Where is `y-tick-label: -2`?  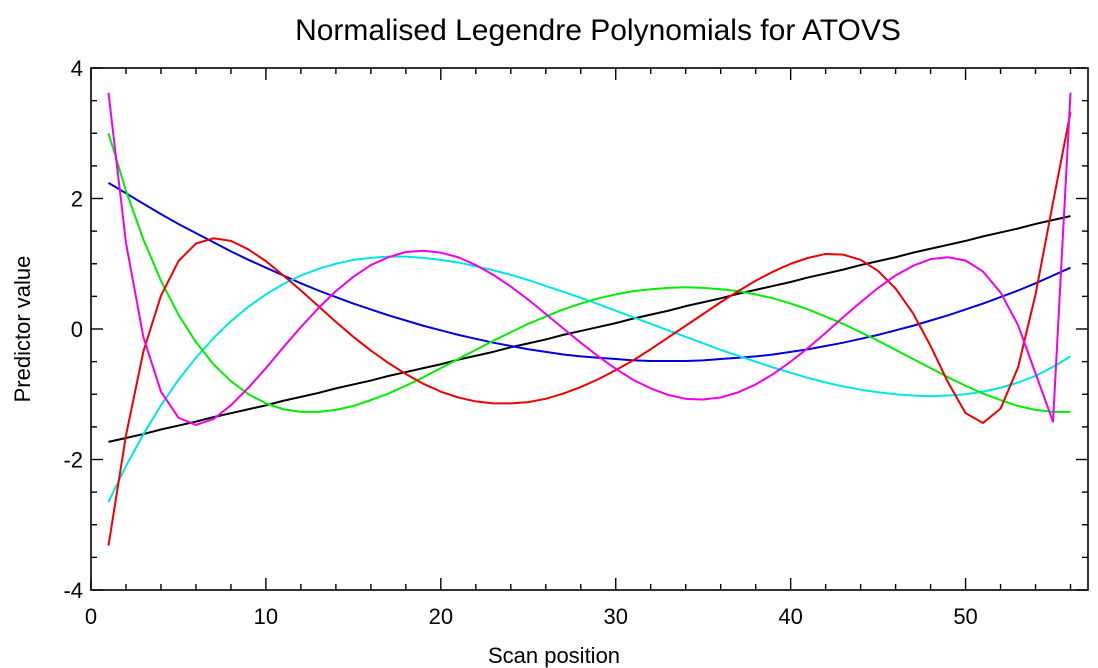 y-tick-label: -2 is located at coordinates (73, 460).